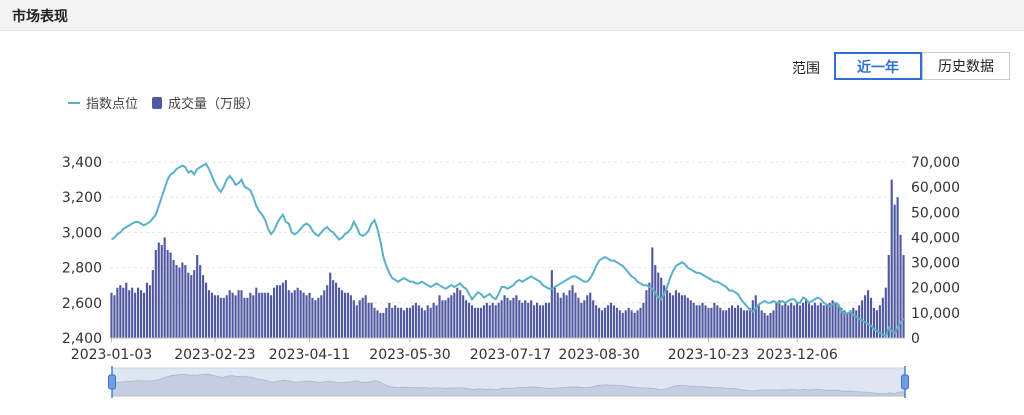  Describe the element at coordinates (806, 69) in the screenshot. I see `range-label: 范围` at that location.